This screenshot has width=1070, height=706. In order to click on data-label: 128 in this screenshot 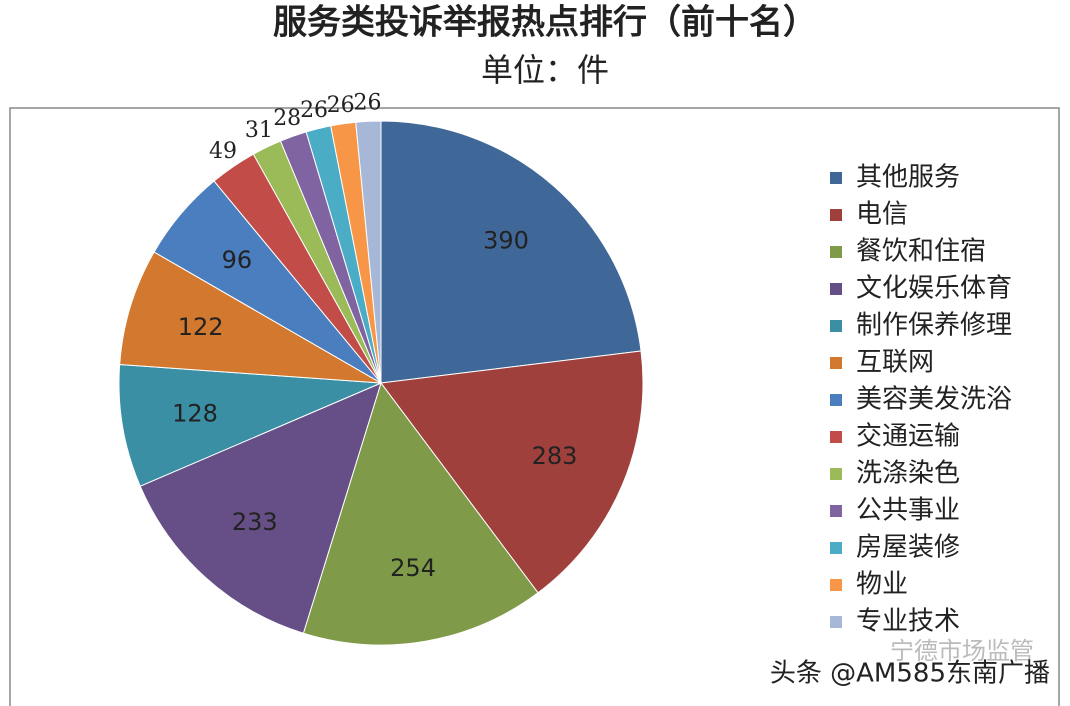, I will do `click(195, 413)`.